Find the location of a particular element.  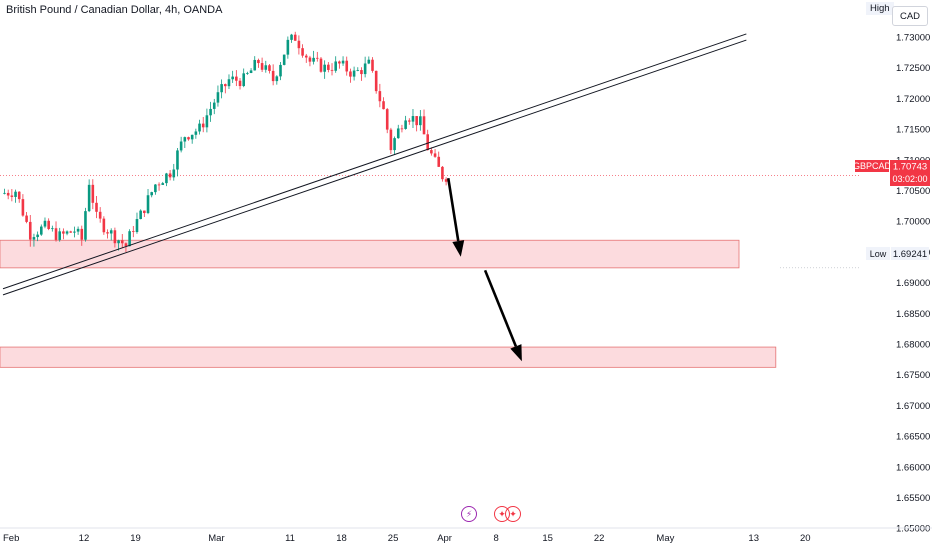

x-tick-label: 20 is located at coordinates (805, 538).